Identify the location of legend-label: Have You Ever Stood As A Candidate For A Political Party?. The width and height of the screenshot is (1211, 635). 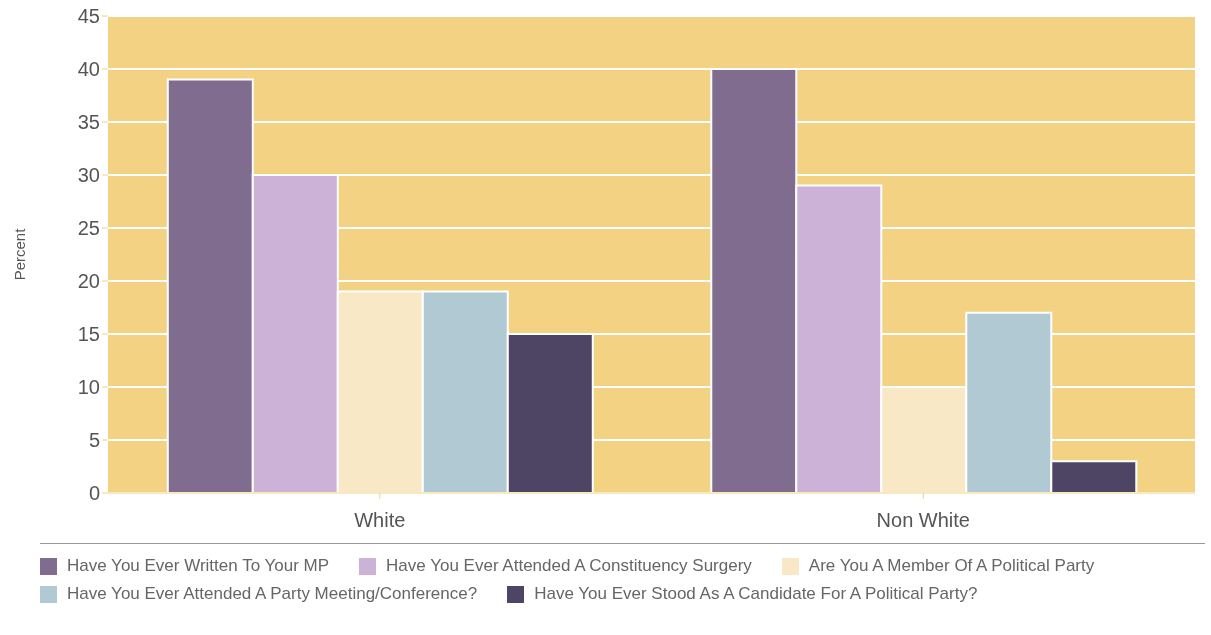
(756, 594).